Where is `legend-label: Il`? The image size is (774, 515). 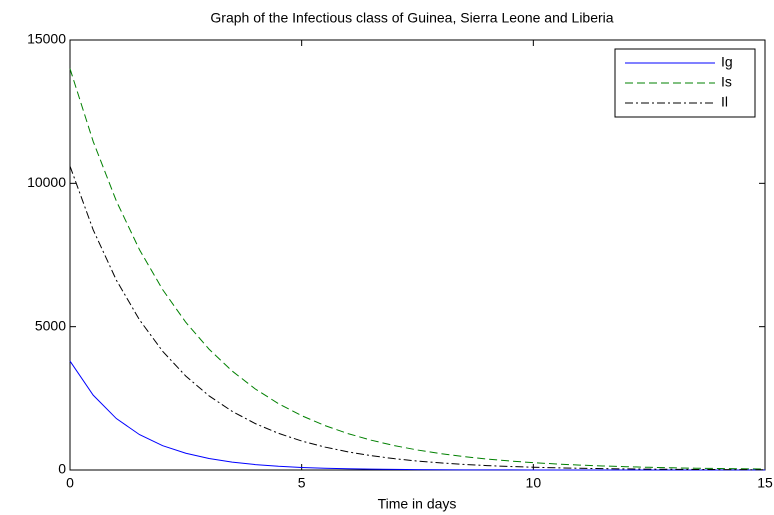
legend-label: Il is located at coordinates (724, 102).